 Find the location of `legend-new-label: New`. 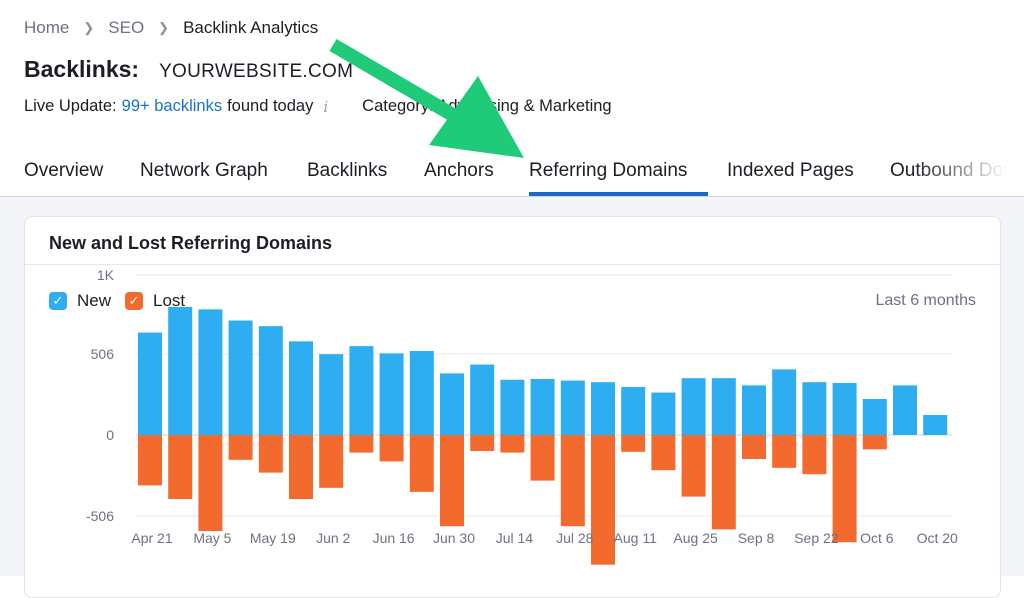

legend-new-label: New is located at coordinates (94, 300).